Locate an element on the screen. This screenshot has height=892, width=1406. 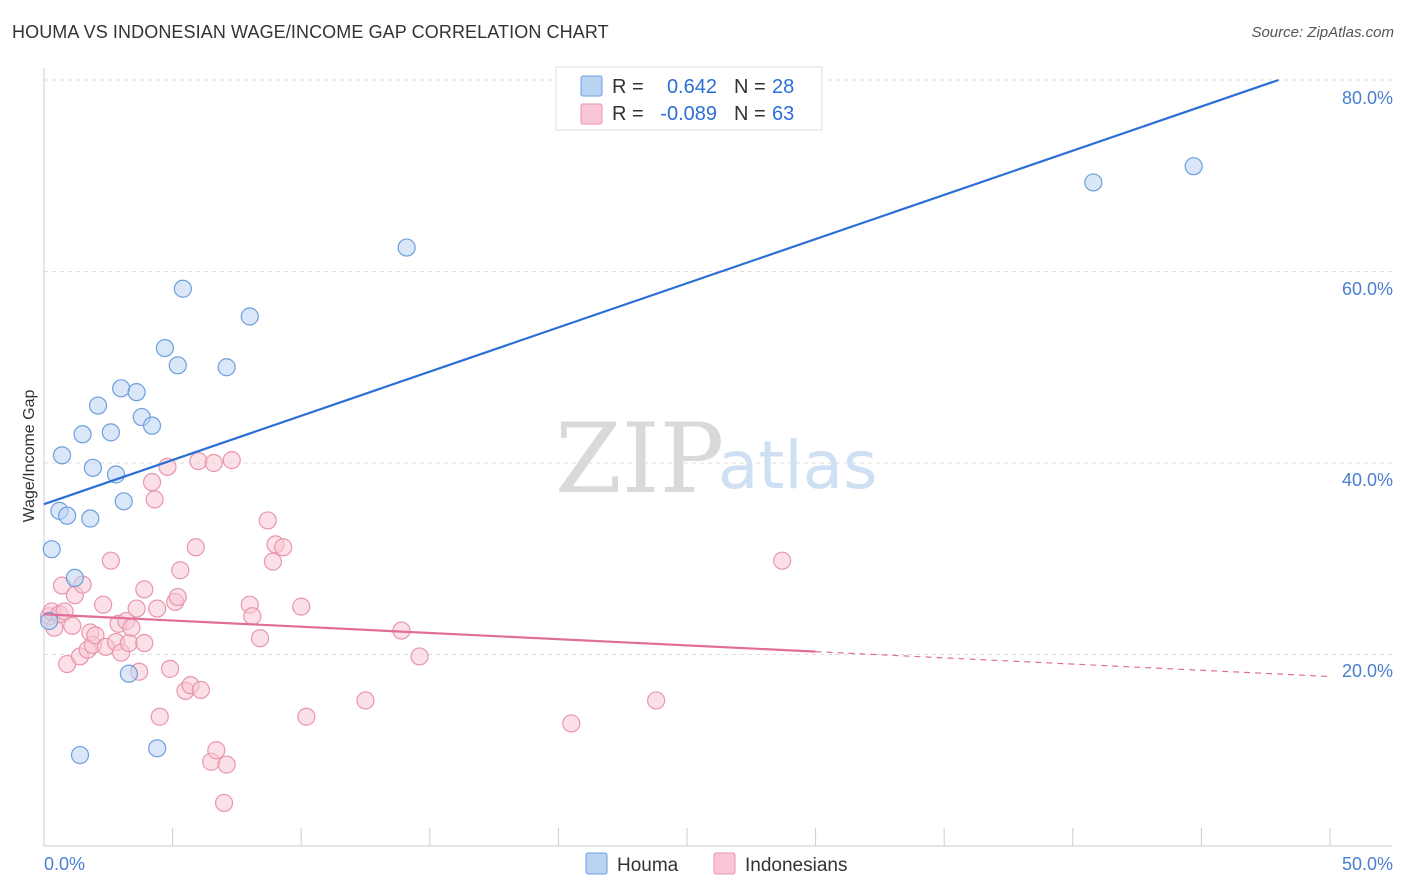
legend-n-label-indonesians: N = is located at coordinates (750, 114).